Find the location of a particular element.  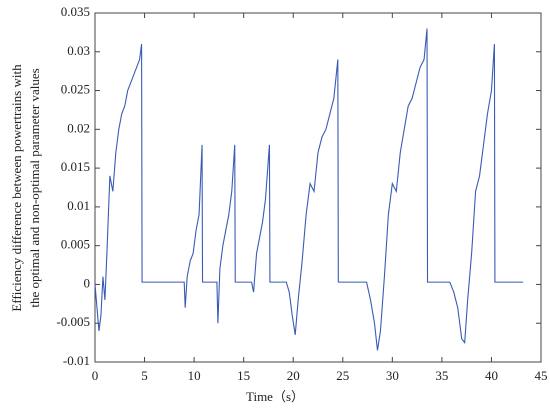

y-tick-label: 0.02 is located at coordinates (78, 127).